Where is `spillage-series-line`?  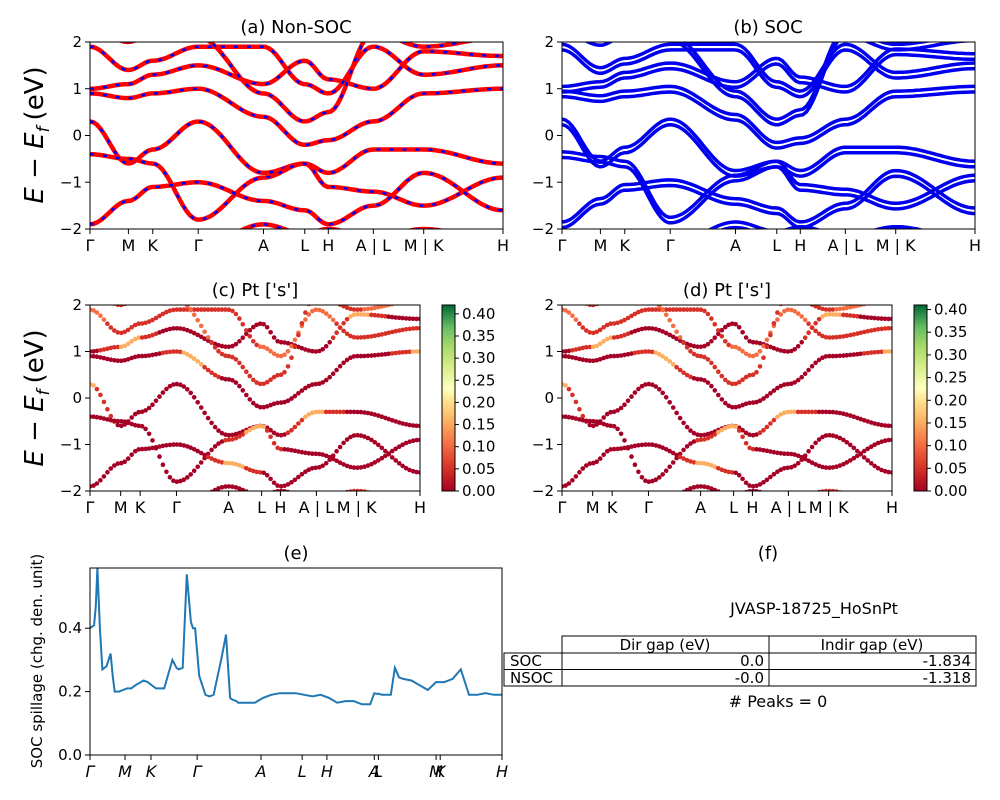
spillage-series-line is located at coordinates (296, 637).